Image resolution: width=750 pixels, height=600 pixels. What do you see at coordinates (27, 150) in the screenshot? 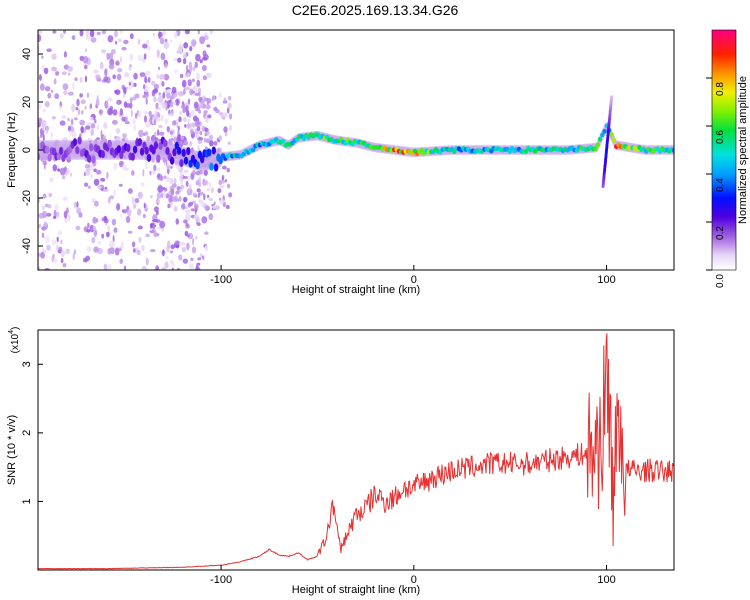
I see `spectrogram-y-tick-label: 0` at bounding box center [27, 150].